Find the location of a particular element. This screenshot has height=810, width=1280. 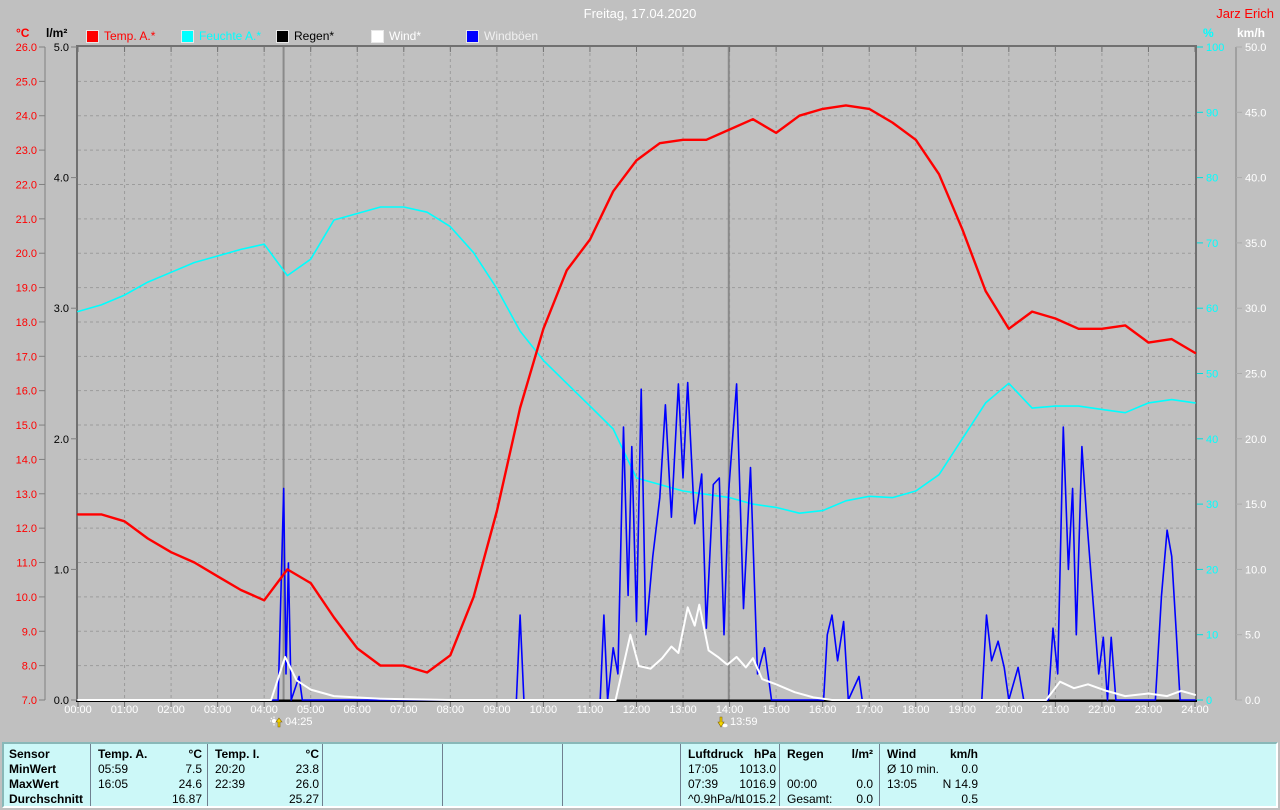

cell-value: 1016.9 is located at coordinates (757, 784).